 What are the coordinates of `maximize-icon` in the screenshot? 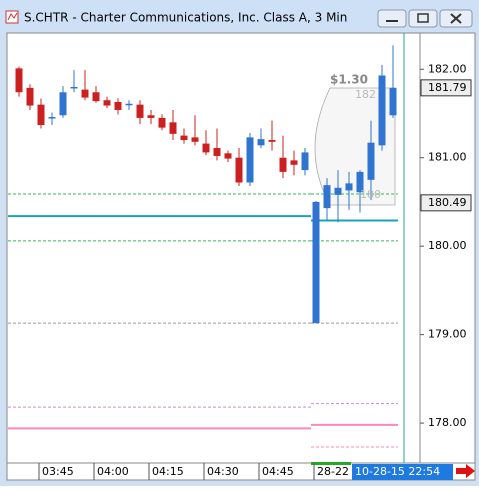 It's located at (423, 18).